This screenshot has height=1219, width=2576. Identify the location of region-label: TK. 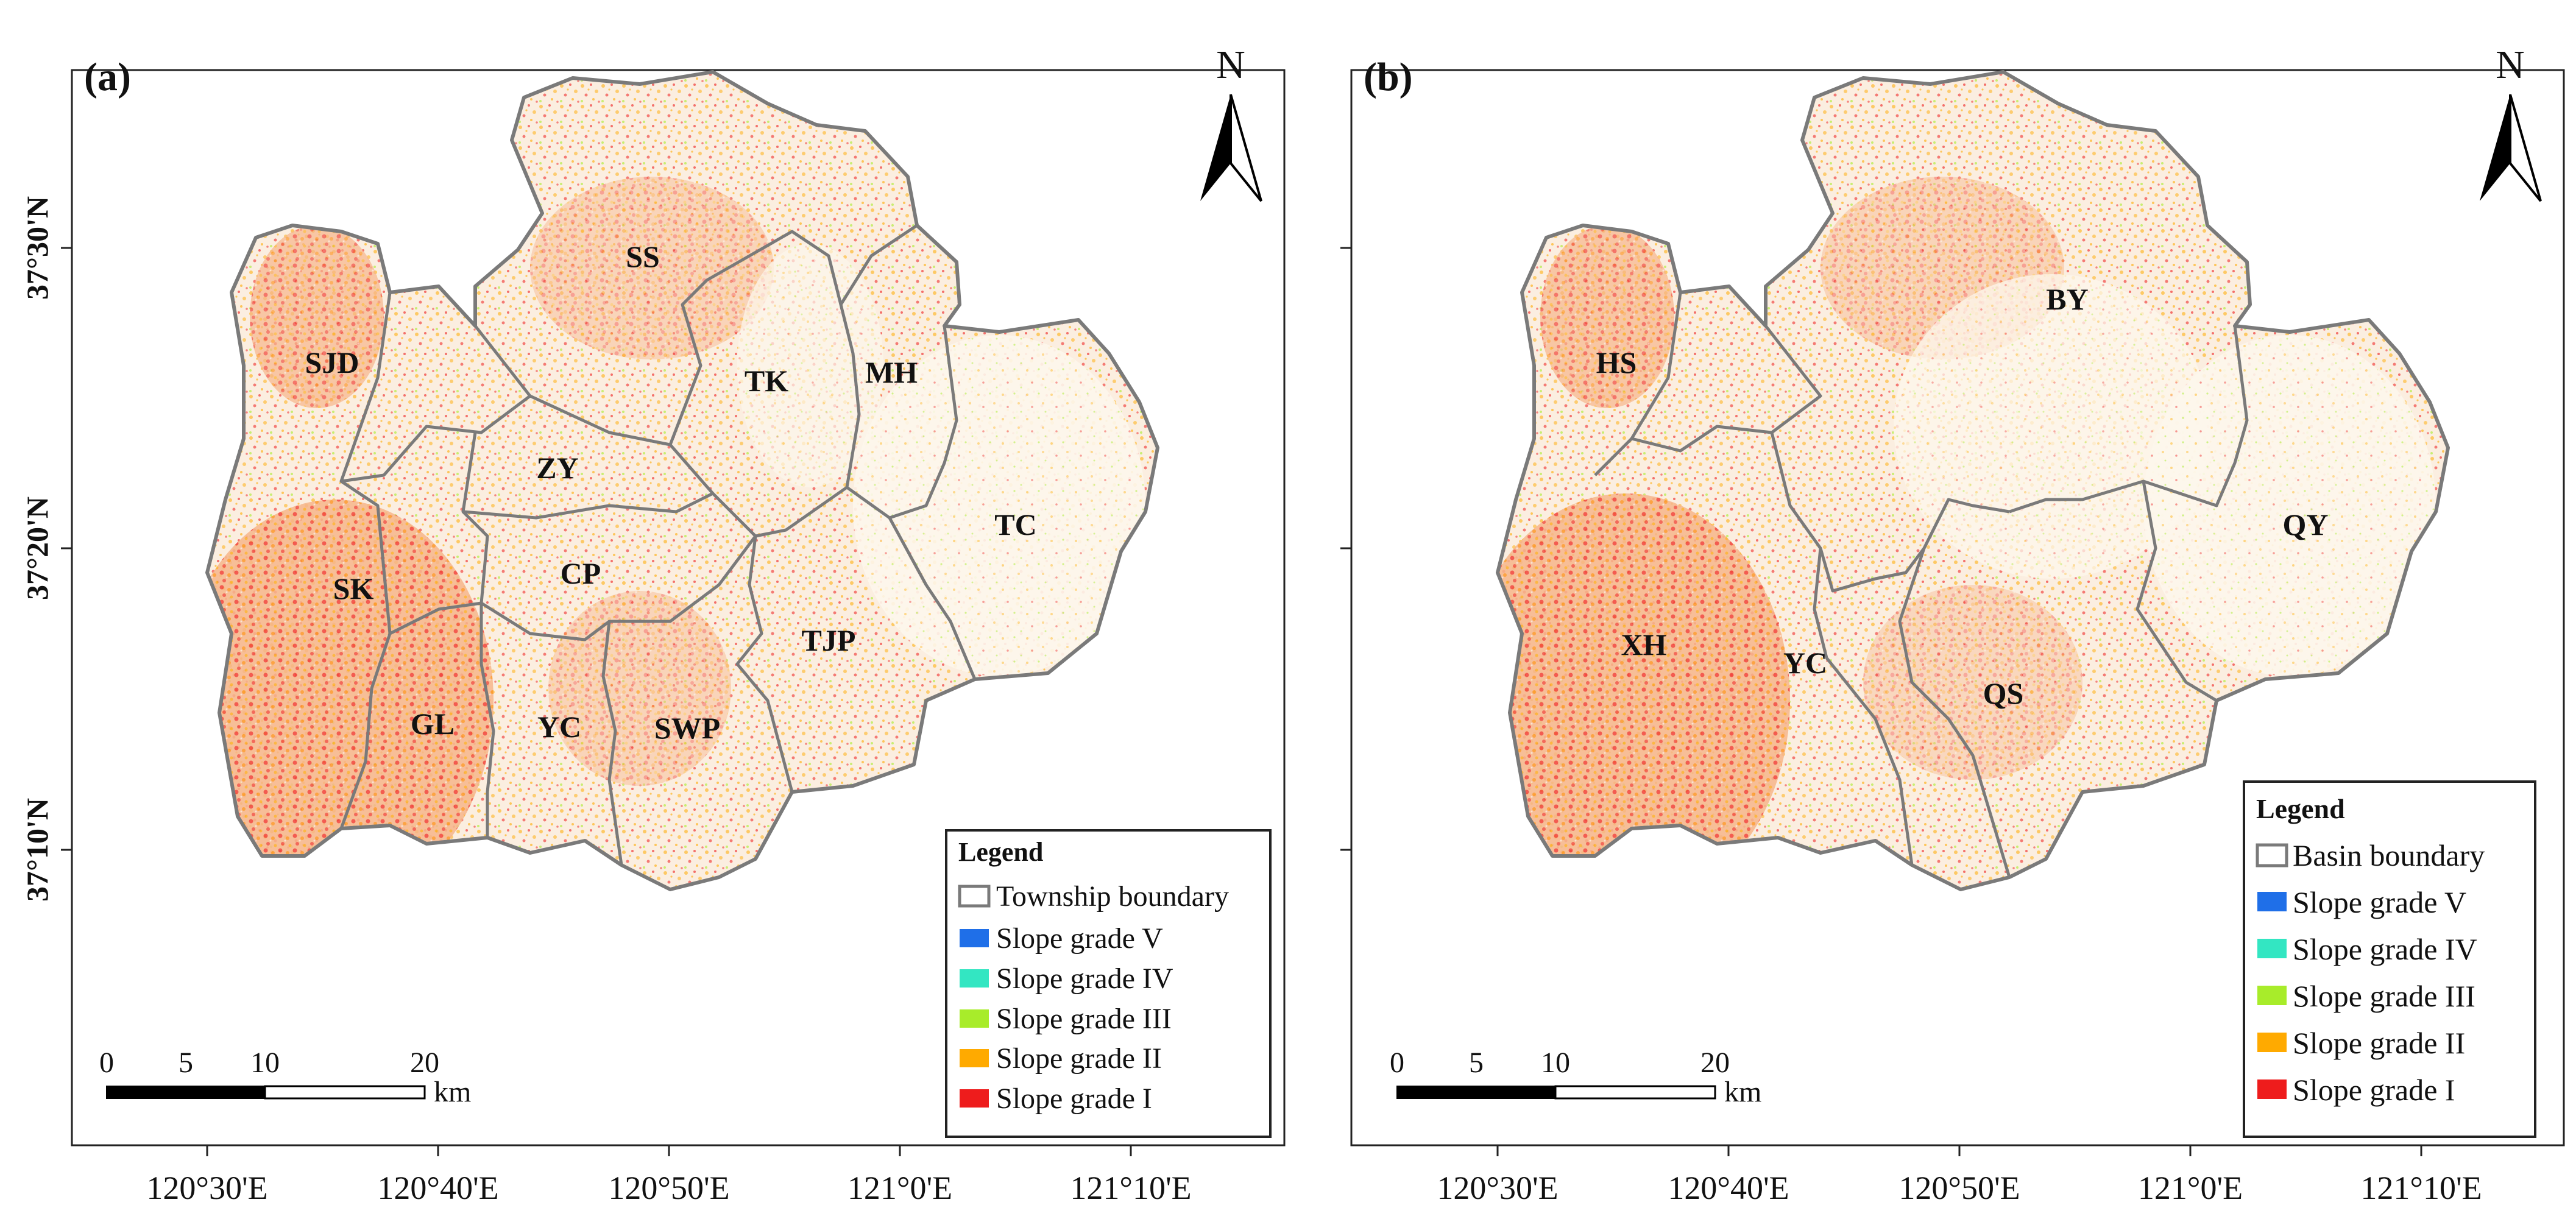
(766, 381).